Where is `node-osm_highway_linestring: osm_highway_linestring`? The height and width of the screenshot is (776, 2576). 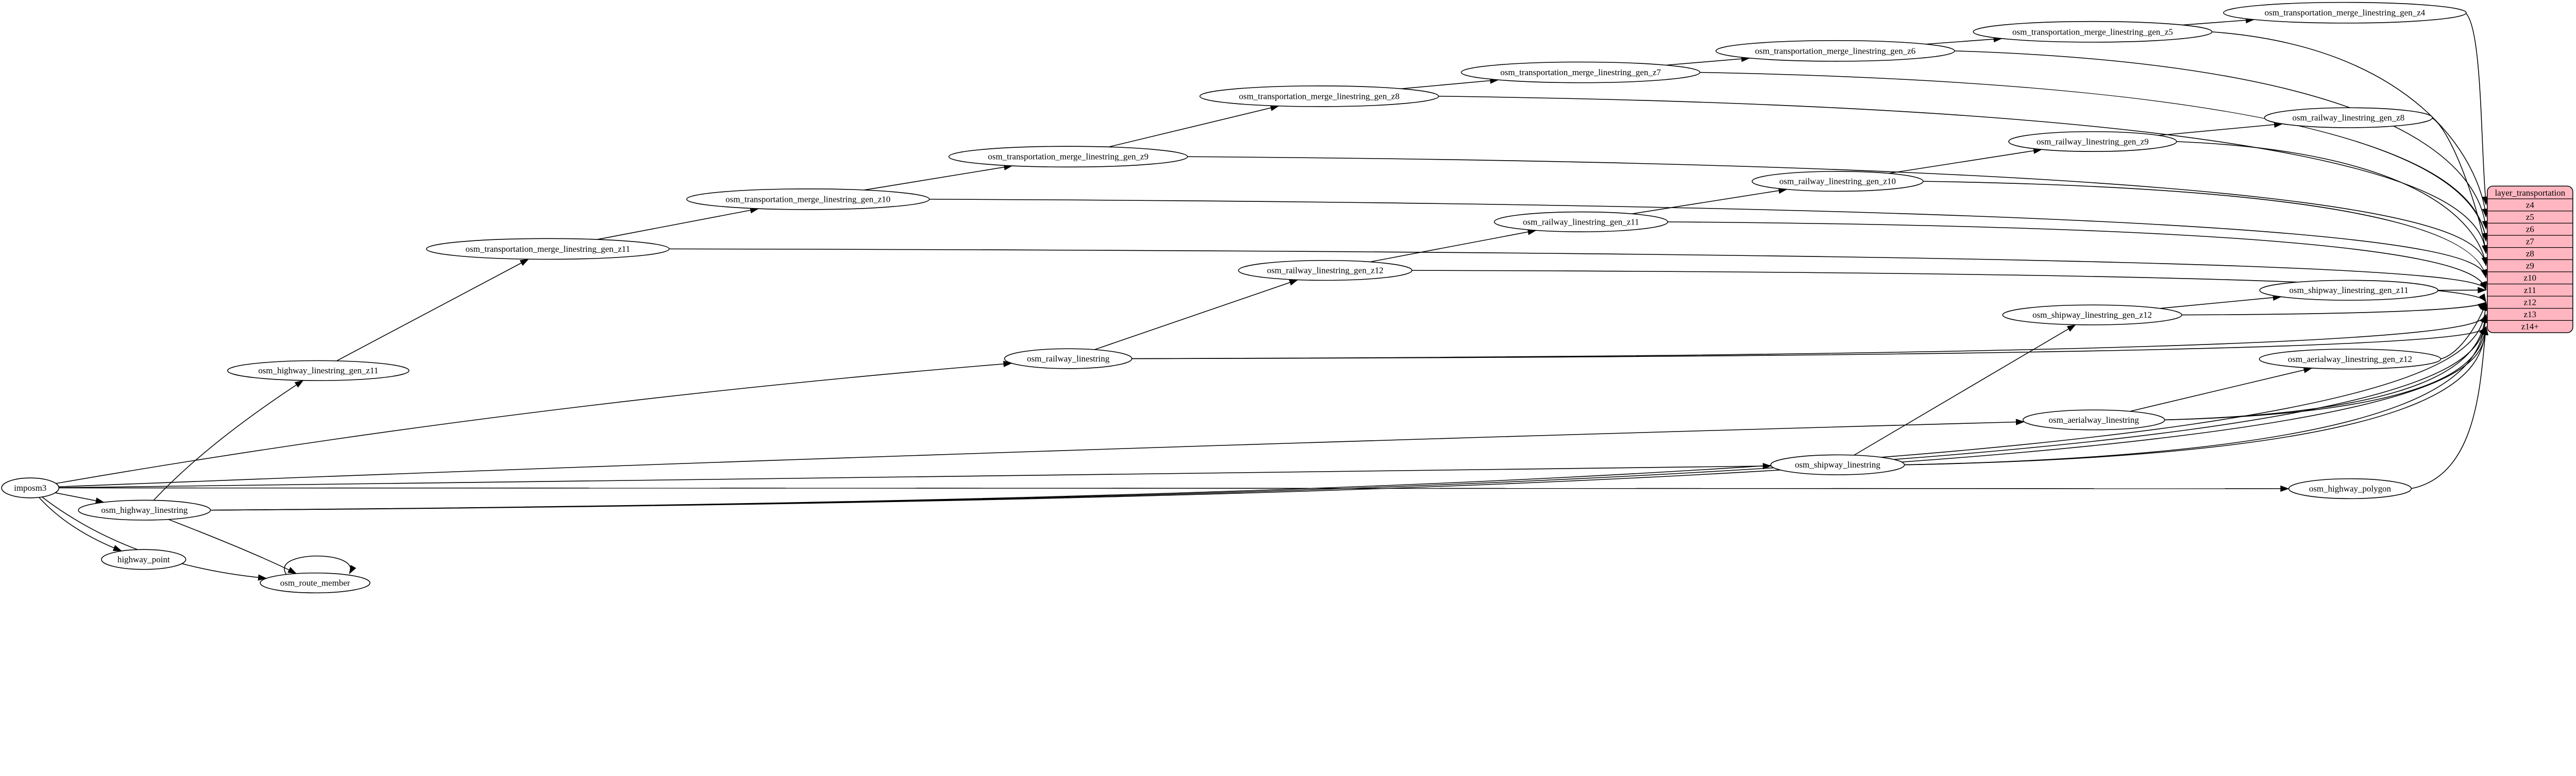
node-osm_highway_linestring: osm_highway_linestring is located at coordinates (144, 510).